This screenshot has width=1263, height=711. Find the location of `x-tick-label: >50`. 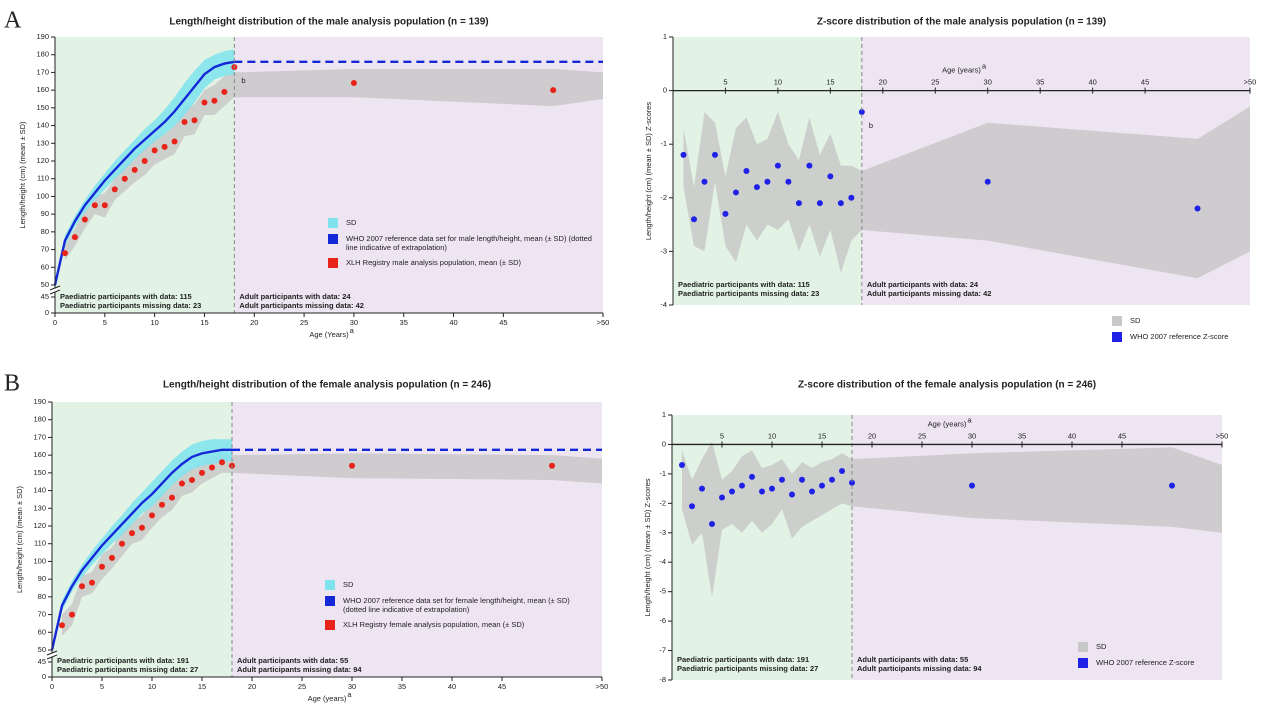

x-tick-label: >50 is located at coordinates (1222, 435).